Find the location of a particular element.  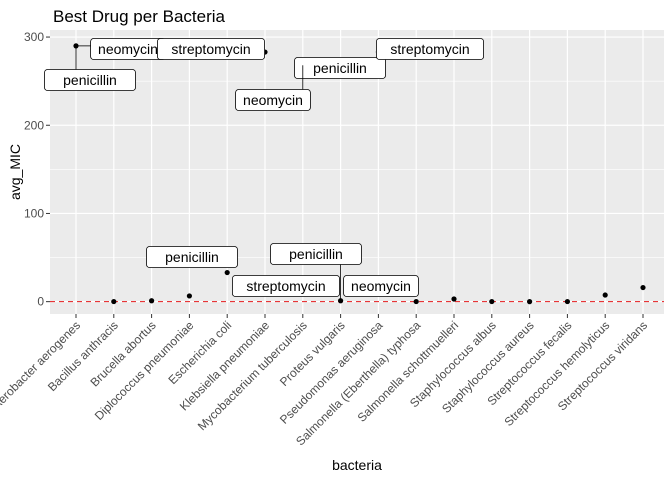

y-tick-label: 100 is located at coordinates (34, 213).